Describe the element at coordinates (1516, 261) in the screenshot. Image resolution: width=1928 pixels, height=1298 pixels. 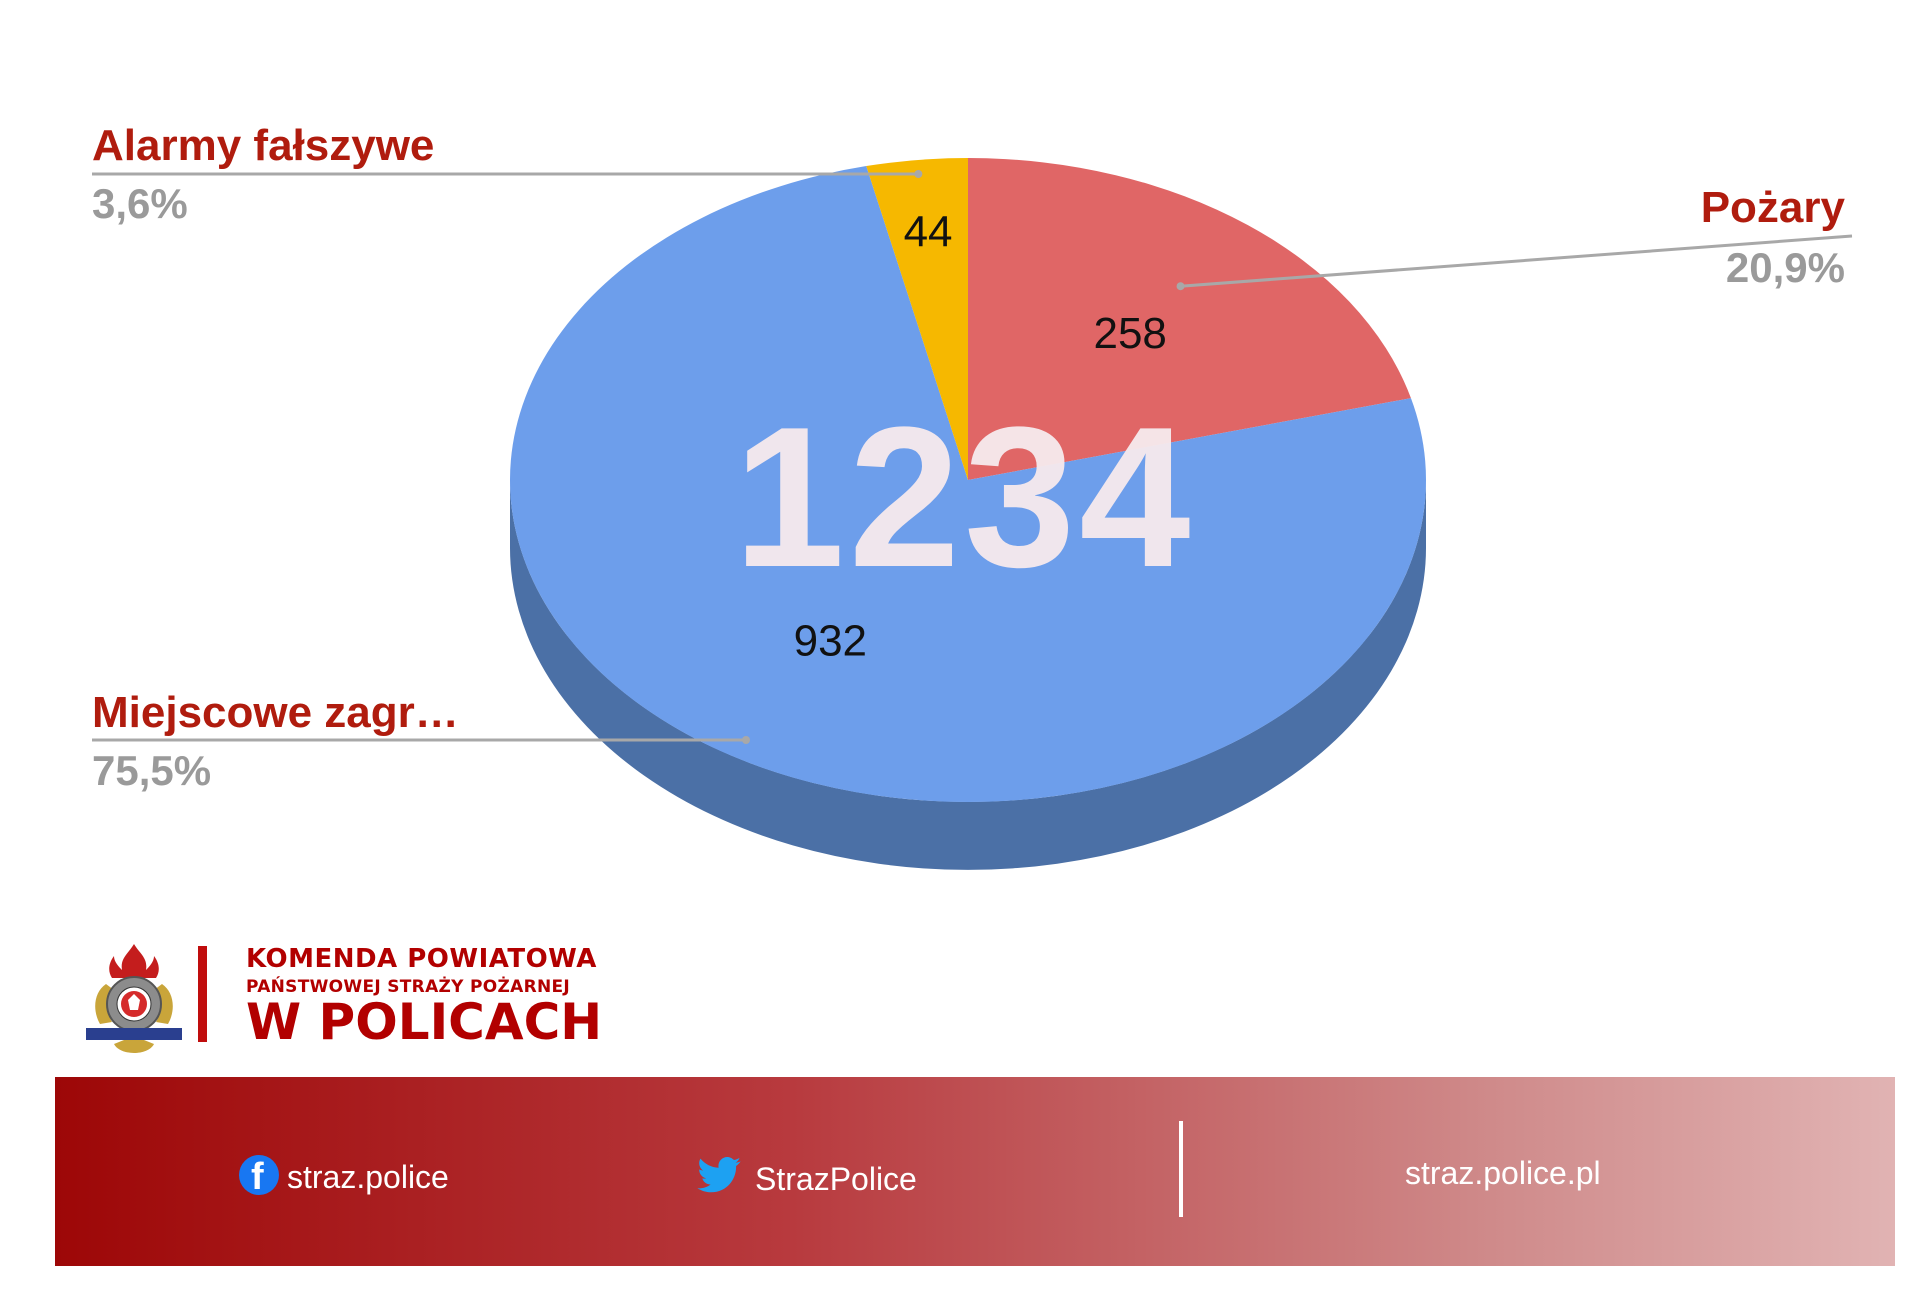
I see `leader-line` at that location.